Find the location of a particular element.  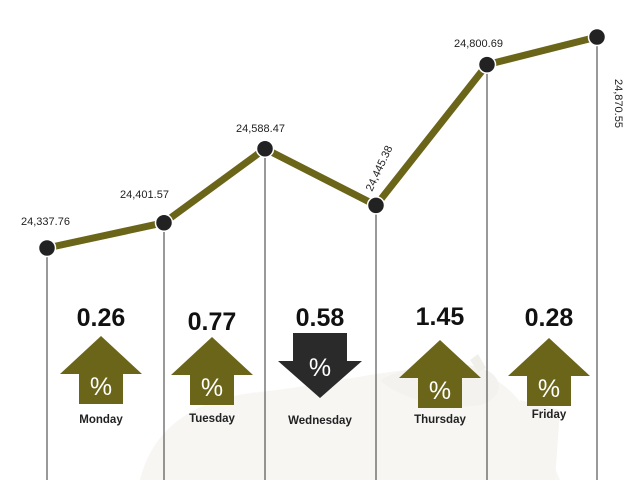

change-group-thursday: 1.45% Thursday is located at coordinates (440, 364).